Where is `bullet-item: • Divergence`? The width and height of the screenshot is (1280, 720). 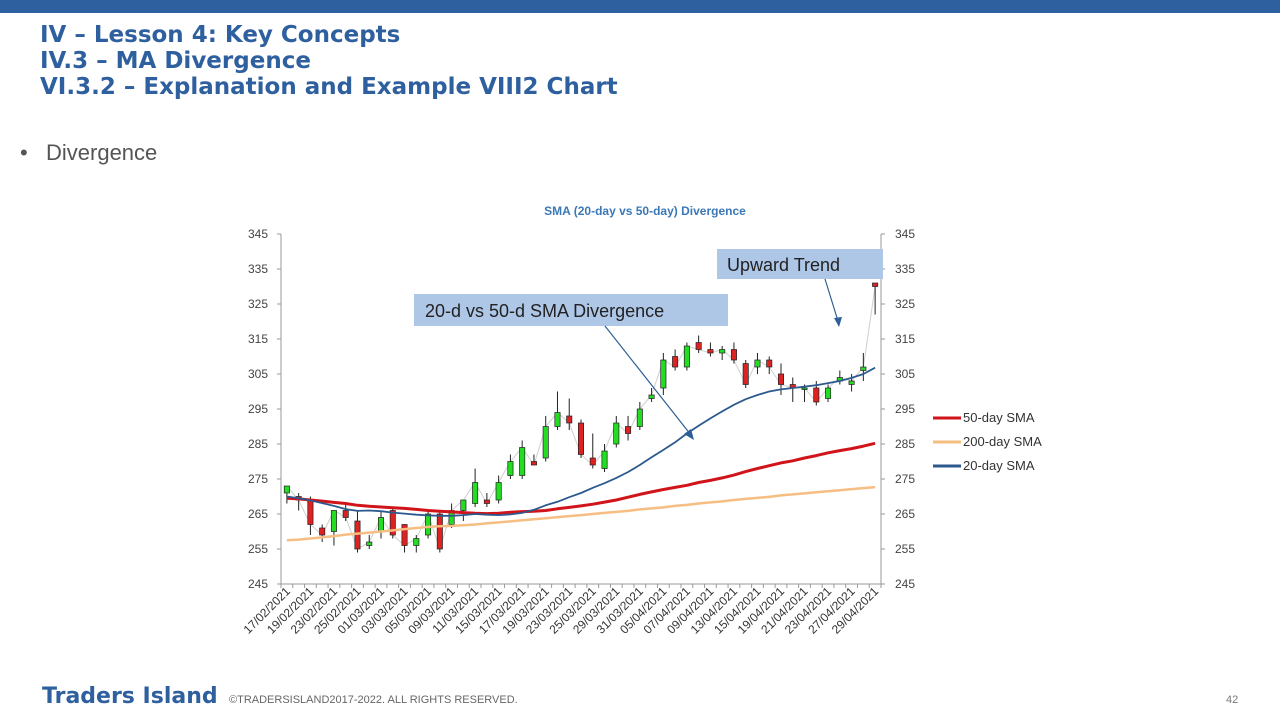
bullet-item: • Divergence is located at coordinates (88, 153).